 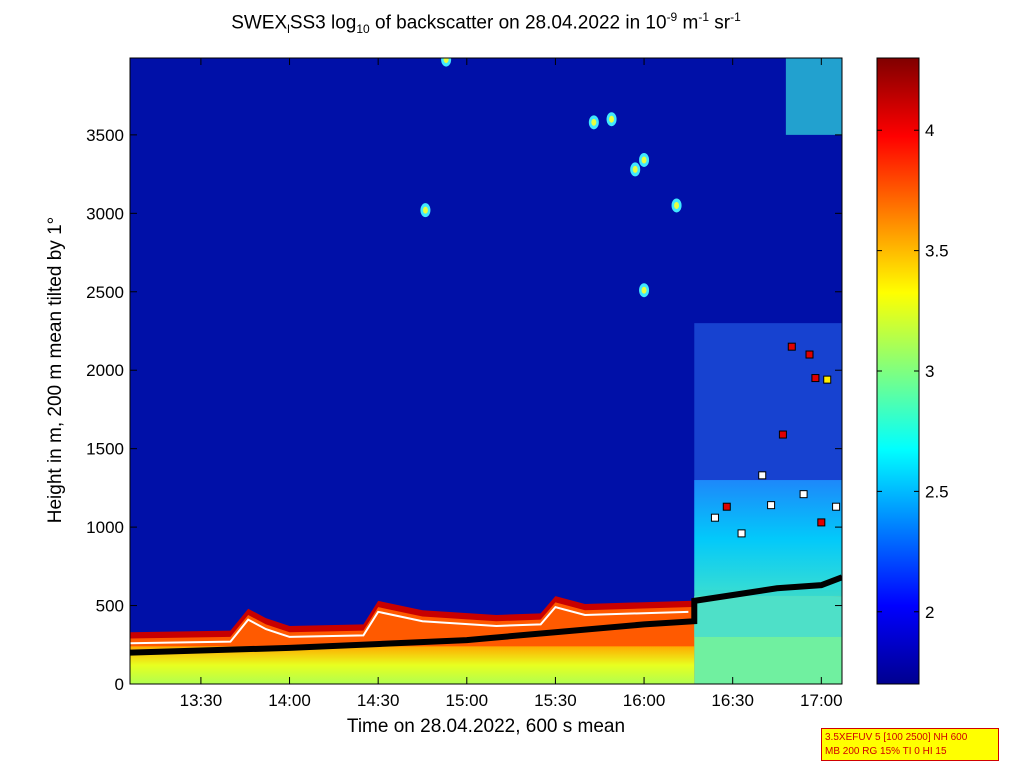 What do you see at coordinates (105, 370) in the screenshot?
I see `y-tick-label-4: 2000` at bounding box center [105, 370].